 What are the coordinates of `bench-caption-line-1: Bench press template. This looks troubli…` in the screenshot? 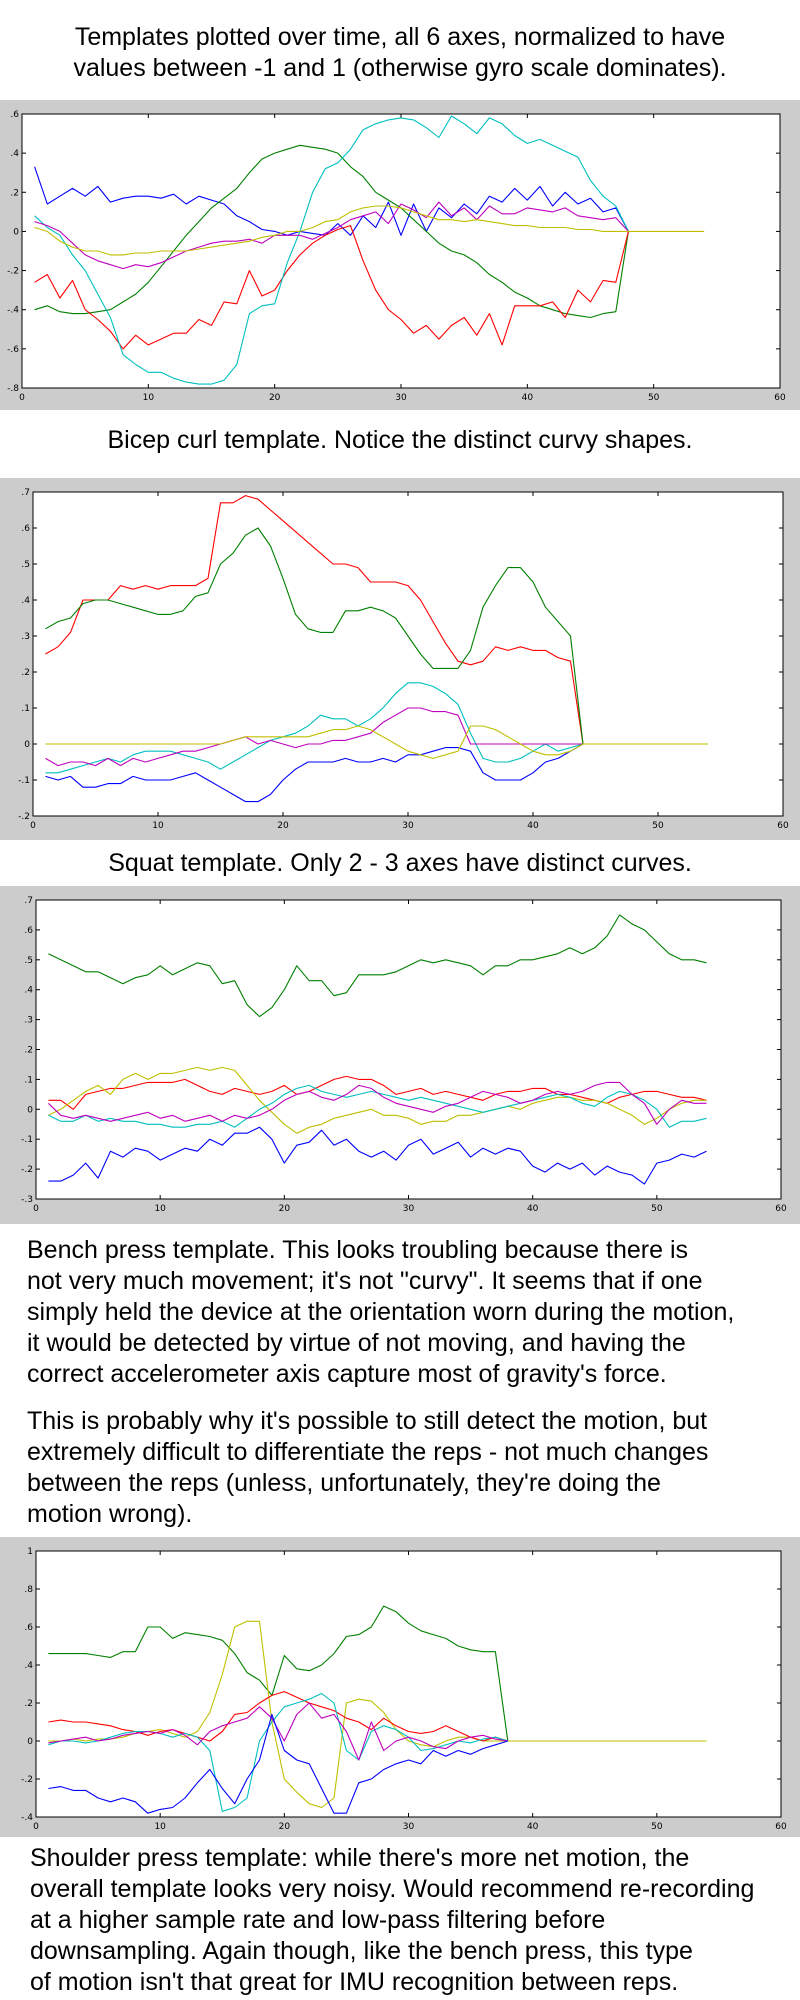 It's located at (358, 1250).